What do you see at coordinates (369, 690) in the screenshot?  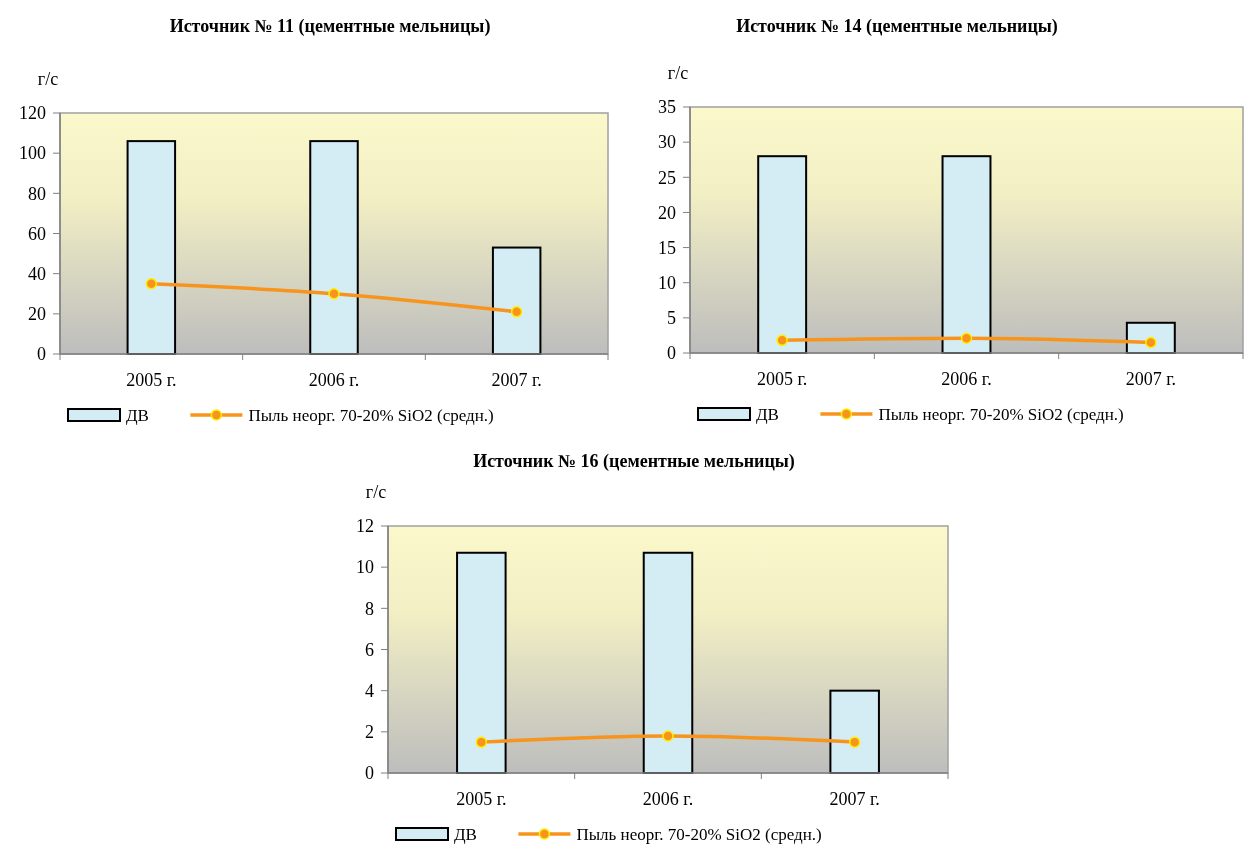 I see `y-tick-label: 4` at bounding box center [369, 690].